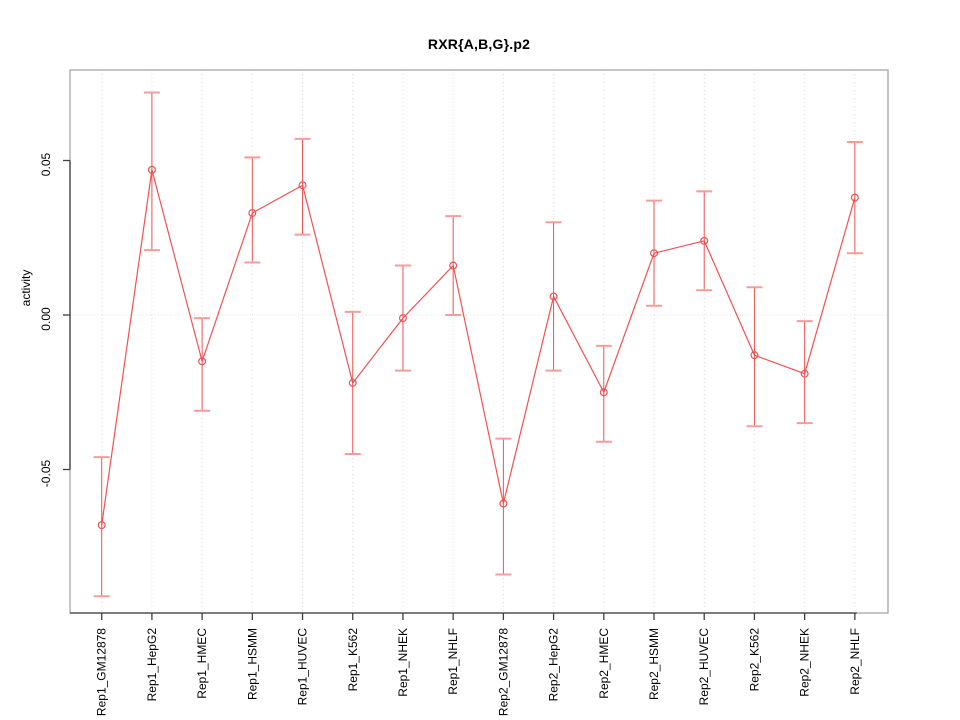  What do you see at coordinates (252, 664) in the screenshot?
I see `x-axis-label: Rep1_HSMM` at bounding box center [252, 664].